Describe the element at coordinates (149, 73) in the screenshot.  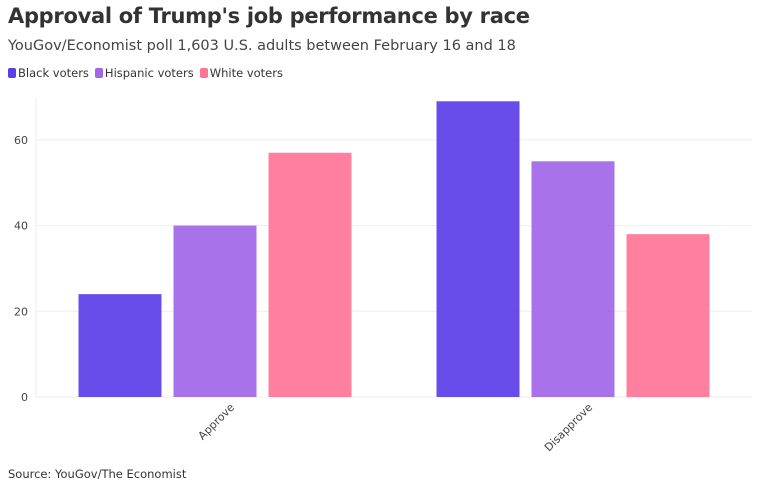
I see `legend-label: Hispanic voters` at that location.